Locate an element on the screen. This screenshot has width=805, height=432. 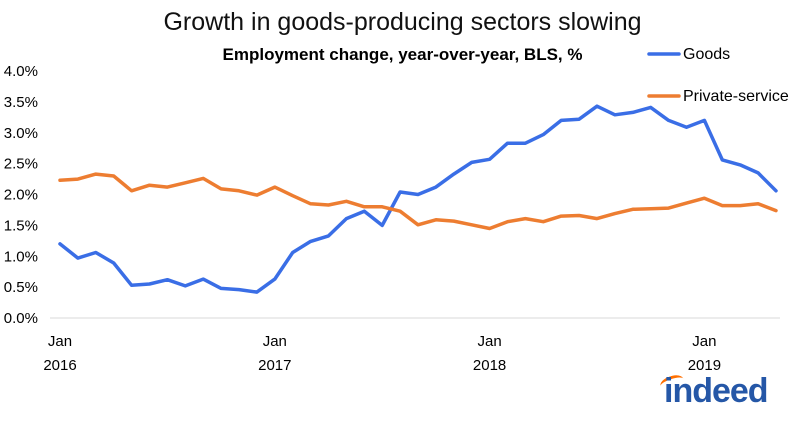
x-tick-label: 2016 is located at coordinates (59, 365).